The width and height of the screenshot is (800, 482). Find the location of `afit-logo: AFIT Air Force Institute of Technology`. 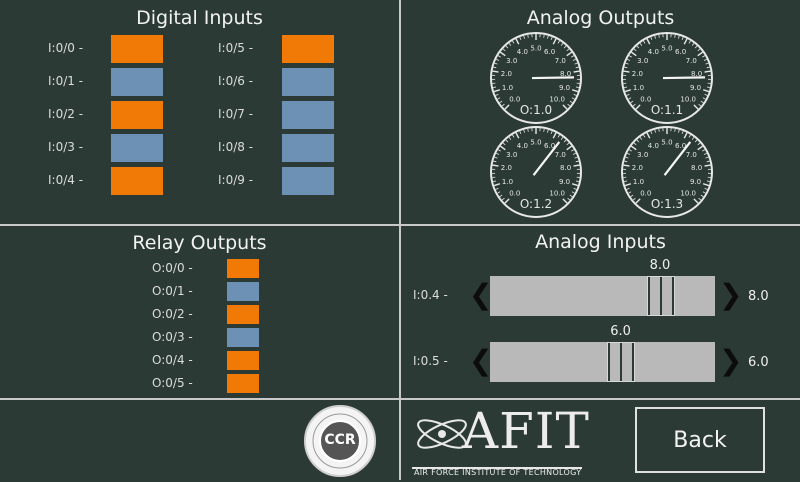

afit-logo: AFIT Air Force Institute of Technology is located at coordinates (499, 440).